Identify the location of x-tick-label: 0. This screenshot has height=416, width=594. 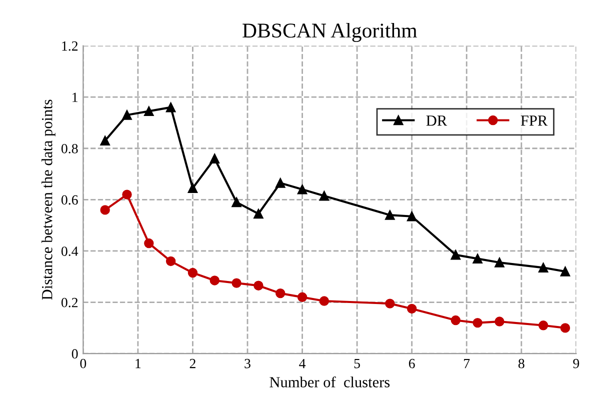
(83, 363).